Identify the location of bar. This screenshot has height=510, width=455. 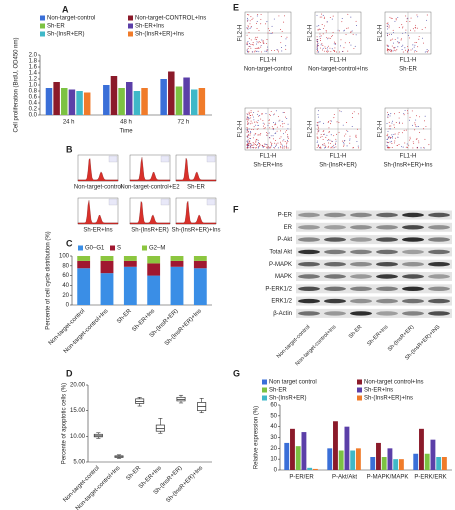
(202, 101).